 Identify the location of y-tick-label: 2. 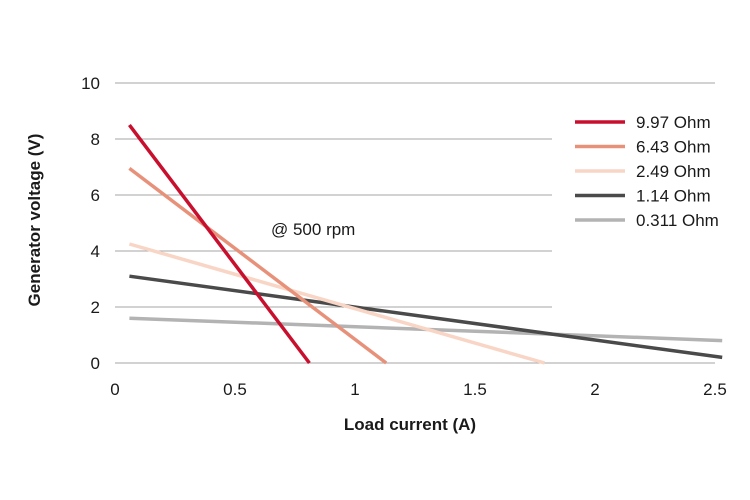
(95, 307).